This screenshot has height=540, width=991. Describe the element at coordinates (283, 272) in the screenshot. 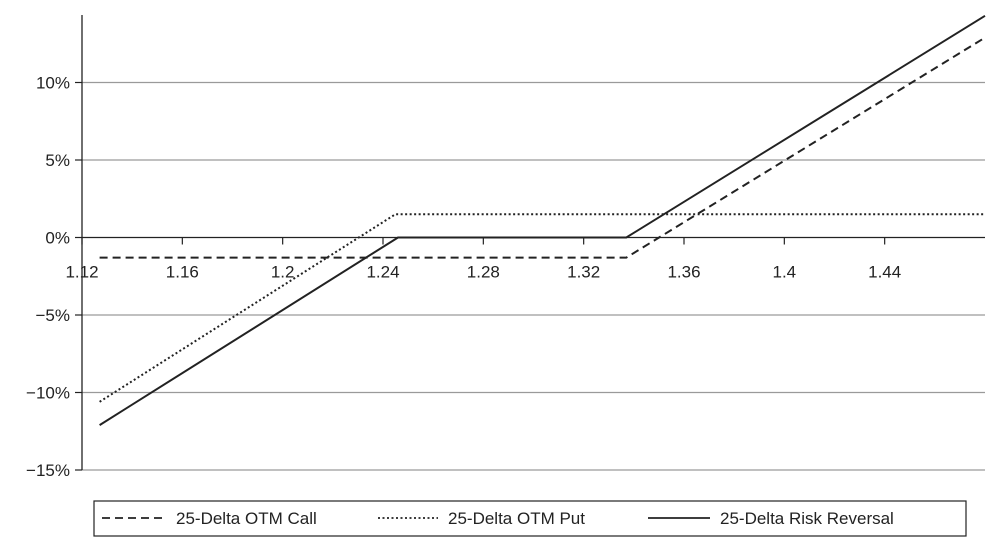

I see `x-tick-label: 1.2` at that location.